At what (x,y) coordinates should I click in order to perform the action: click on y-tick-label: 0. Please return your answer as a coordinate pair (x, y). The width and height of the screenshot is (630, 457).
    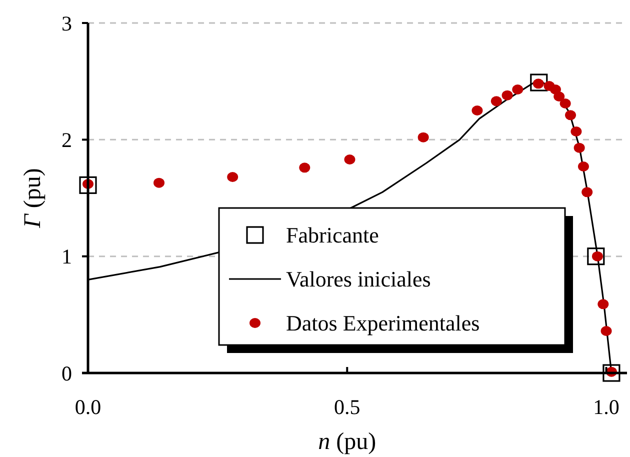
    Looking at the image, I should click on (67, 373).